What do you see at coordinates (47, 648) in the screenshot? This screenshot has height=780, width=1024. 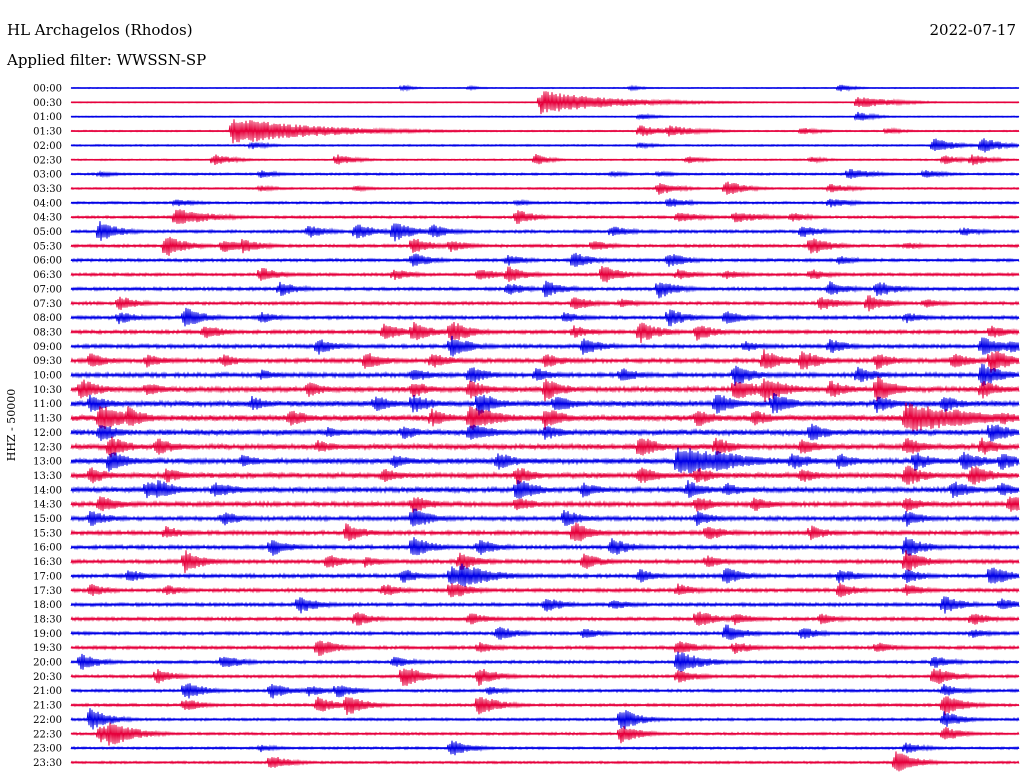 I see `time-tick-label: 19:30` at bounding box center [47, 648].